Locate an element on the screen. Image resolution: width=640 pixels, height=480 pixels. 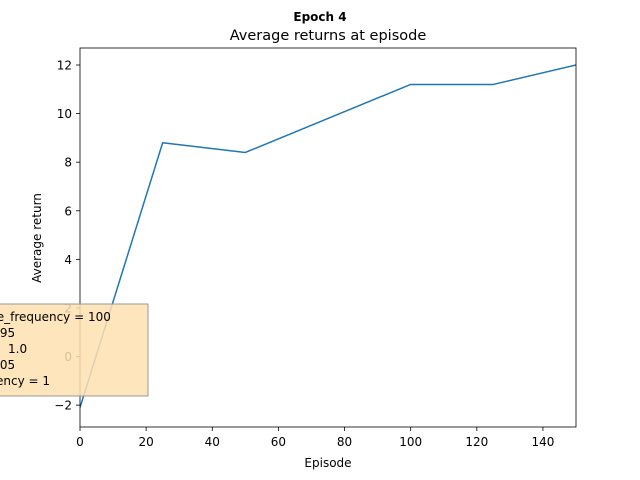
annotation-line-5: ency = 1 is located at coordinates (25, 381).